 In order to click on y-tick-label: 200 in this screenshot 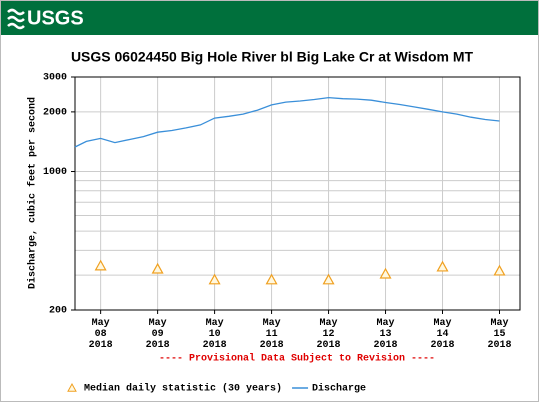, I will do `click(58, 311)`.